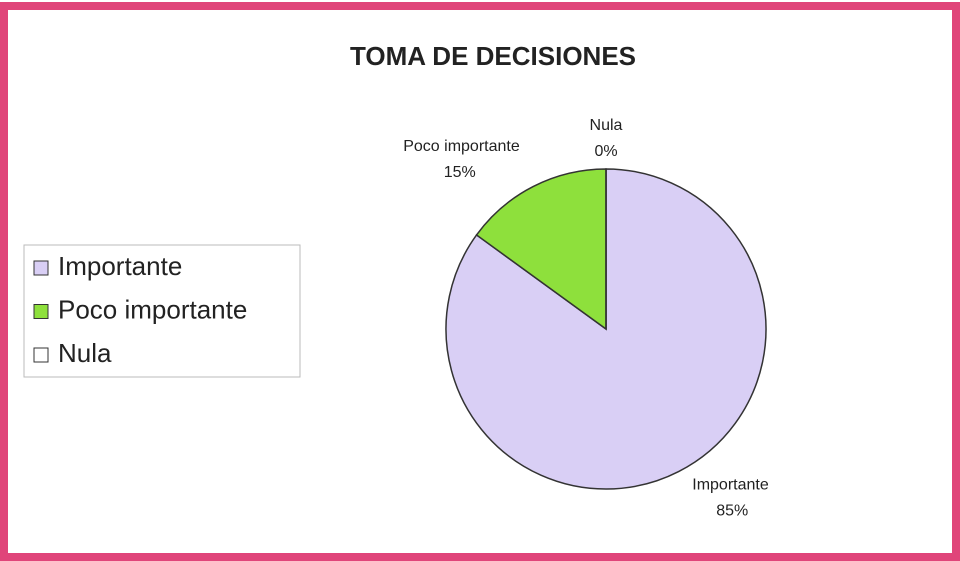 This screenshot has width=960, height=561. Describe the element at coordinates (541, 249) in the screenshot. I see `pie-slice` at that location.